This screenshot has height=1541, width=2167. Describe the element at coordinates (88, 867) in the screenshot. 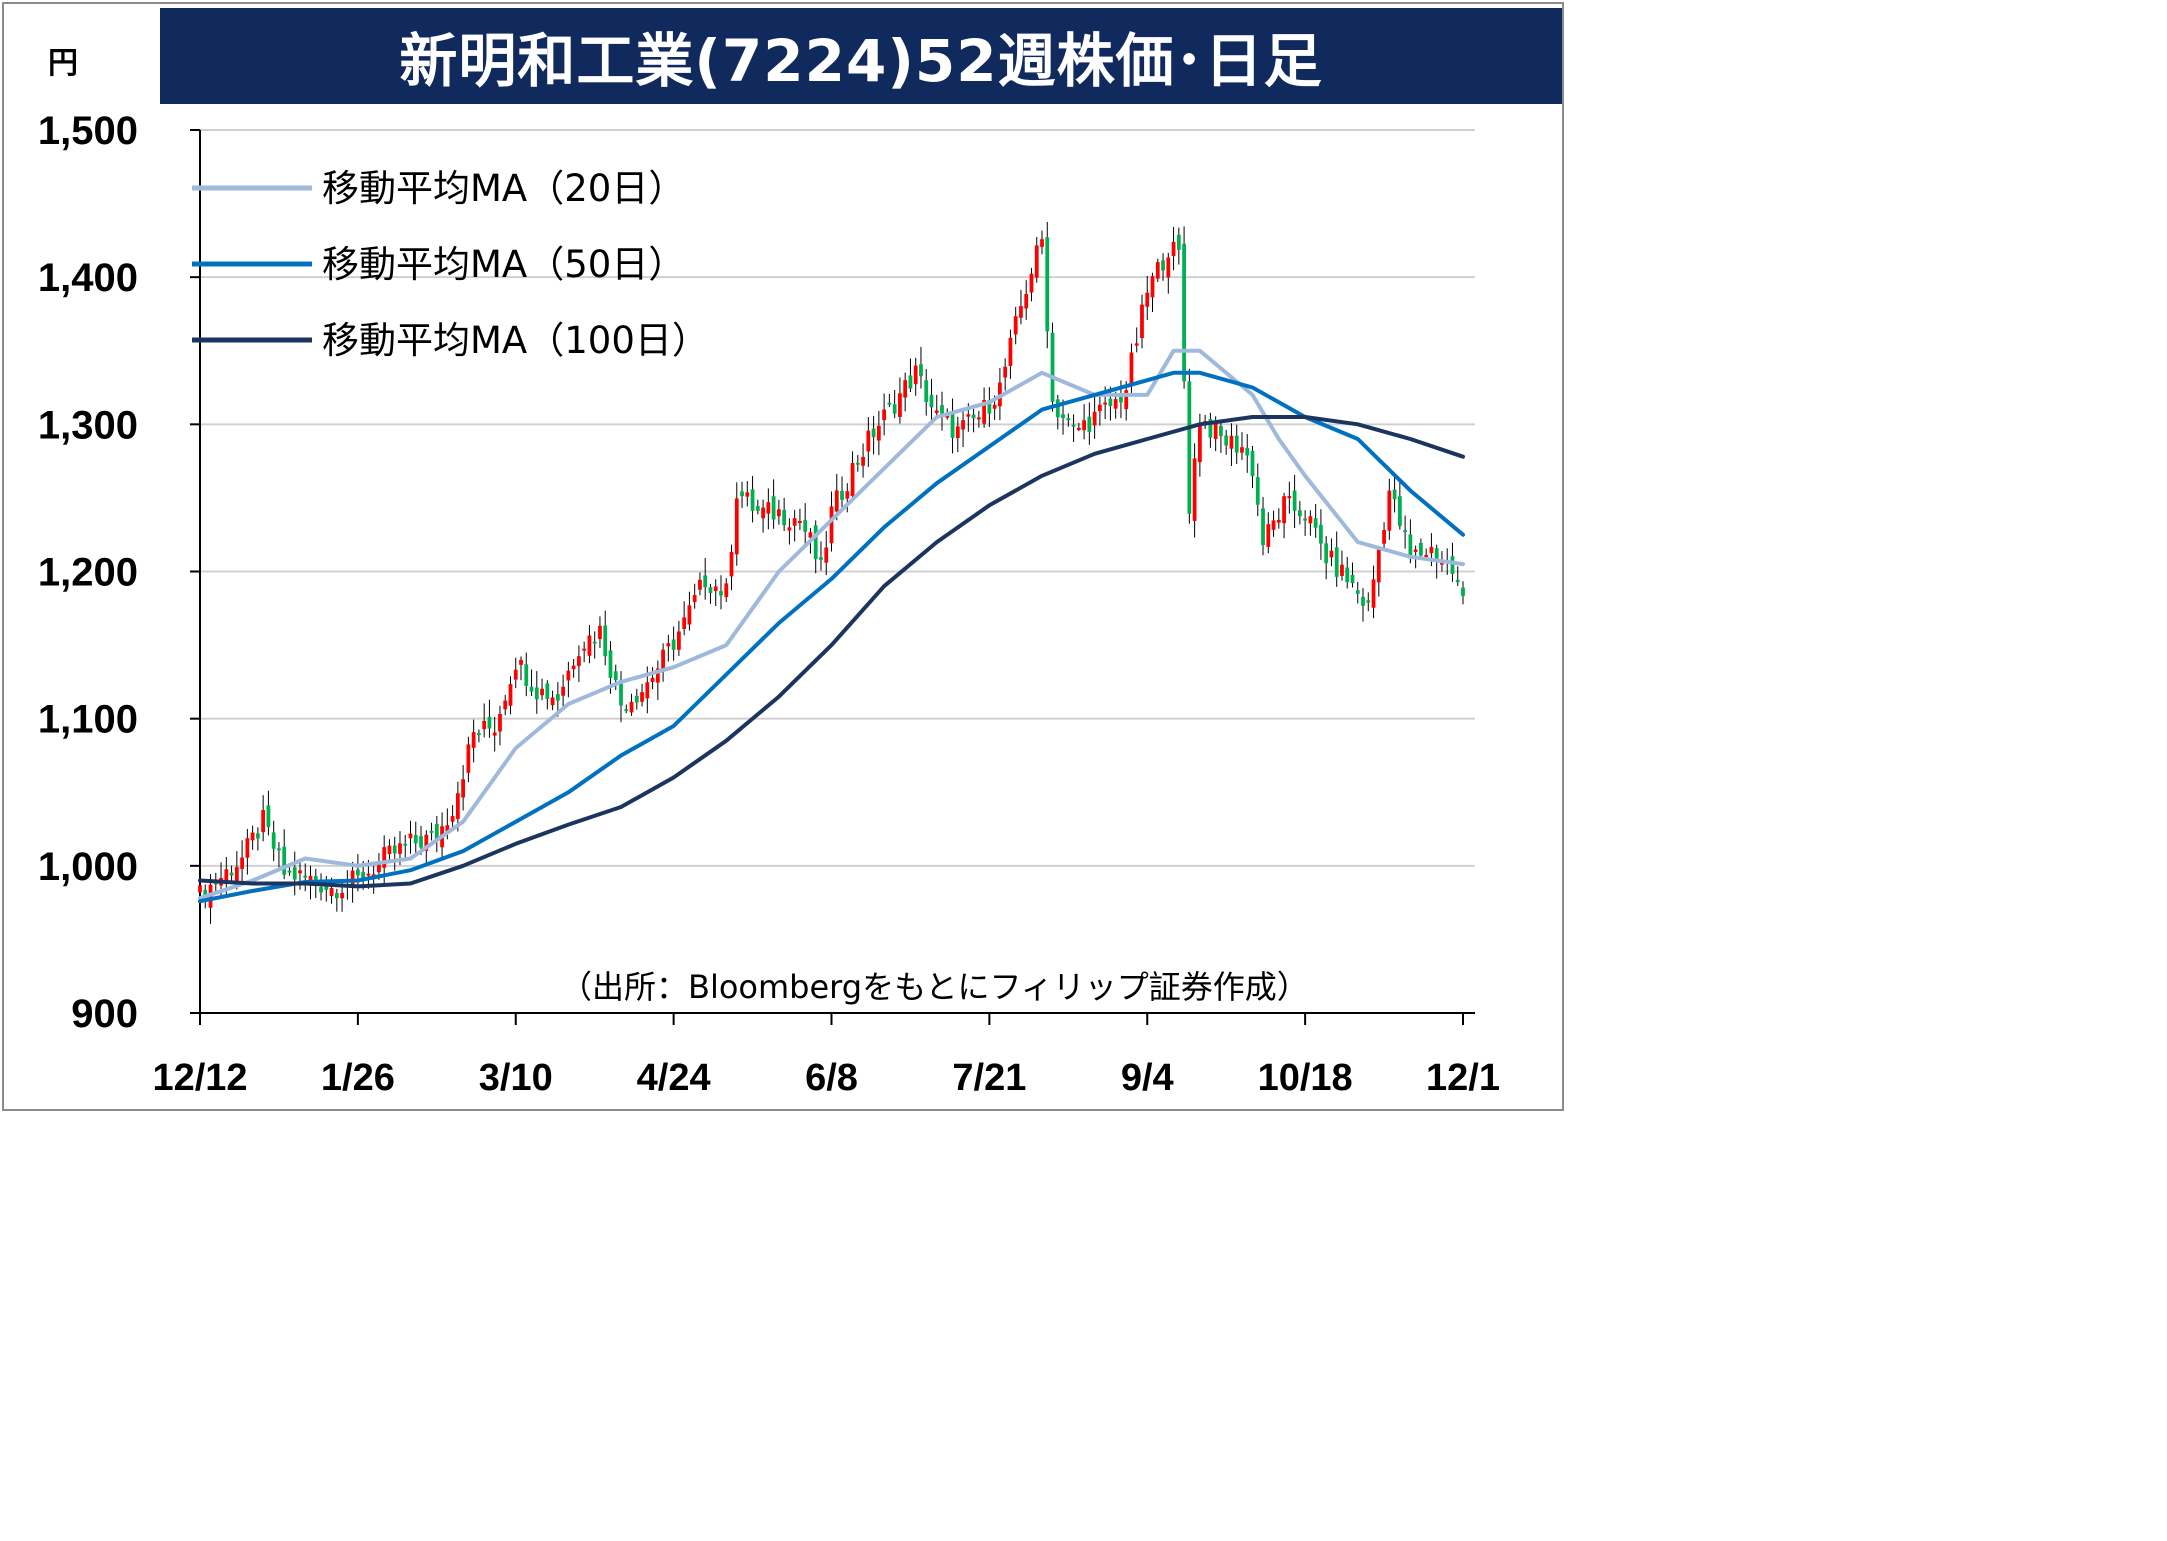

I see `y-tick-label: 1,000` at that location.